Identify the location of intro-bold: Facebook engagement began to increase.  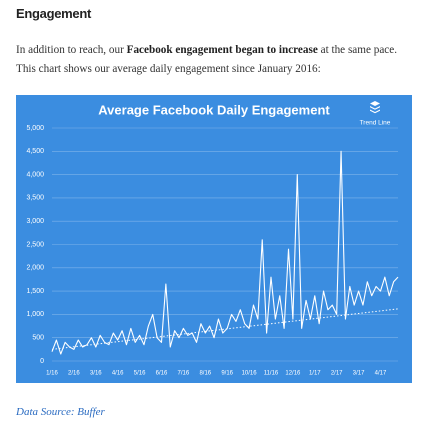
(222, 50).